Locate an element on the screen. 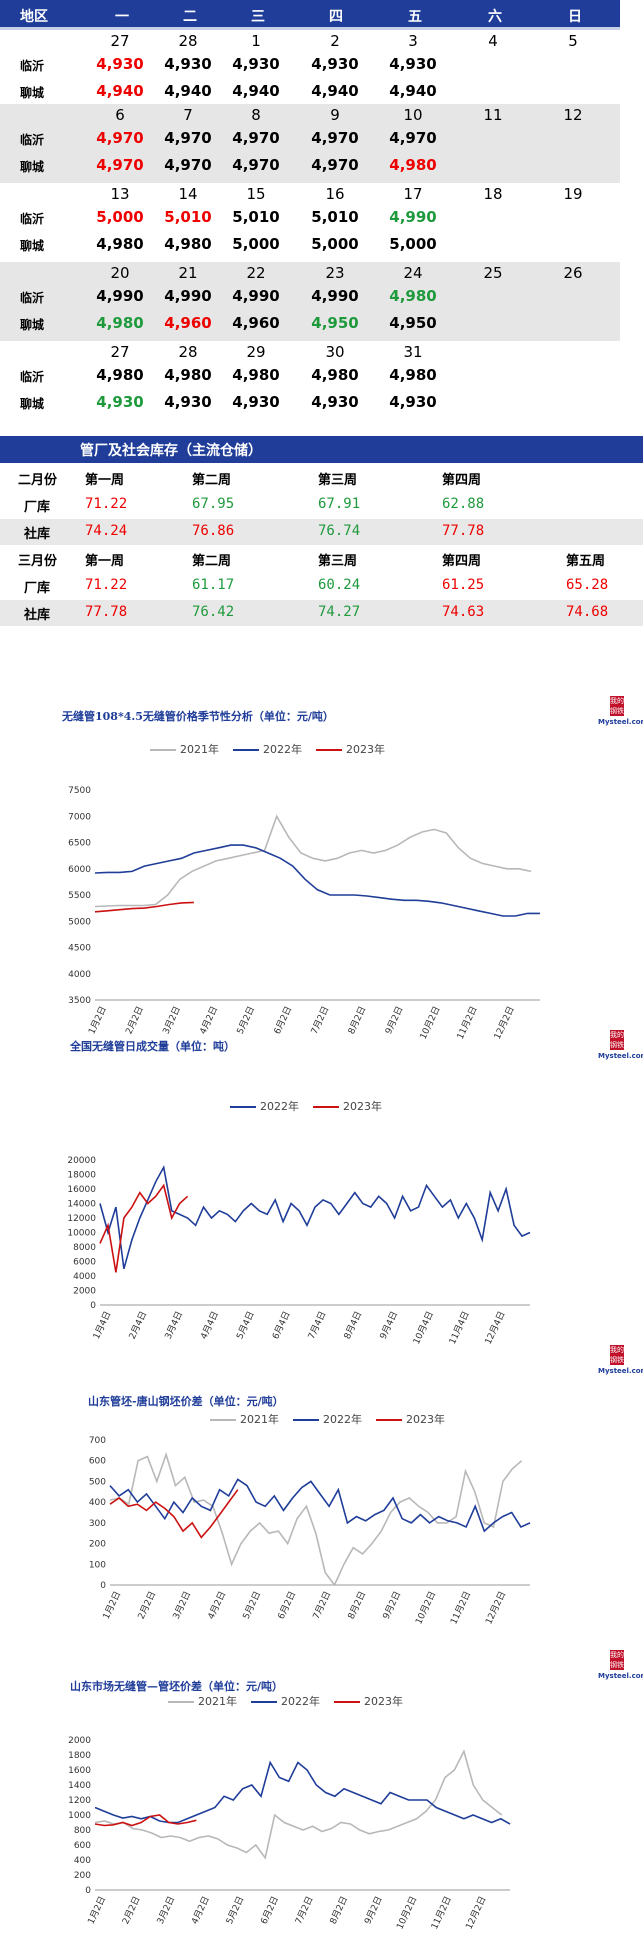 This screenshot has width=643, height=1946. calendar-date: 15 is located at coordinates (256, 194).